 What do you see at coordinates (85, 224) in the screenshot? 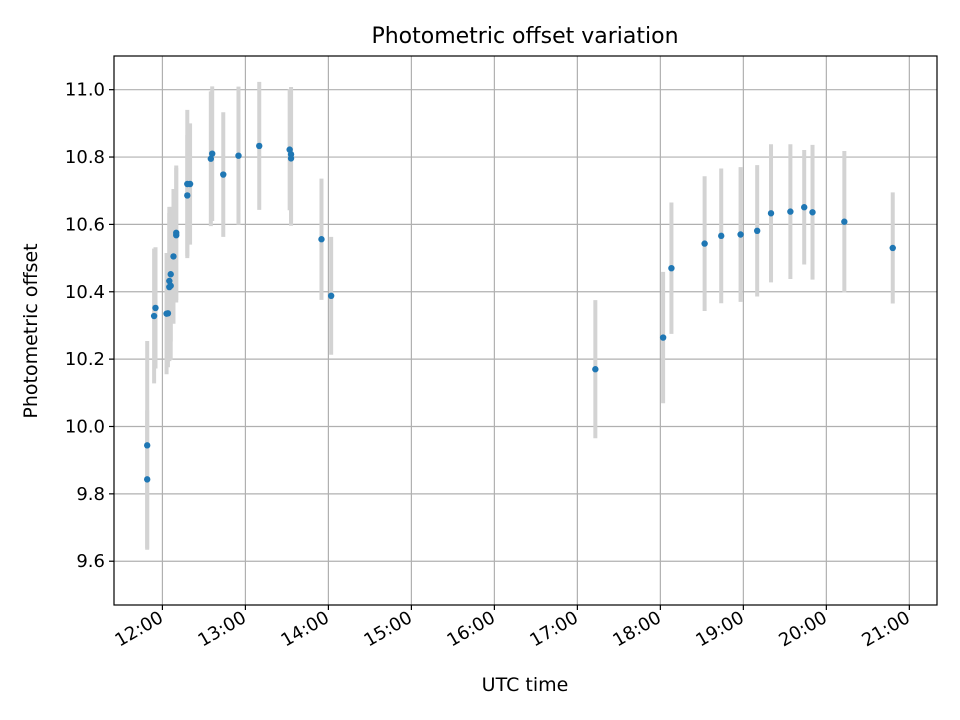
I see `y-tick-label: 10.6` at bounding box center [85, 224].